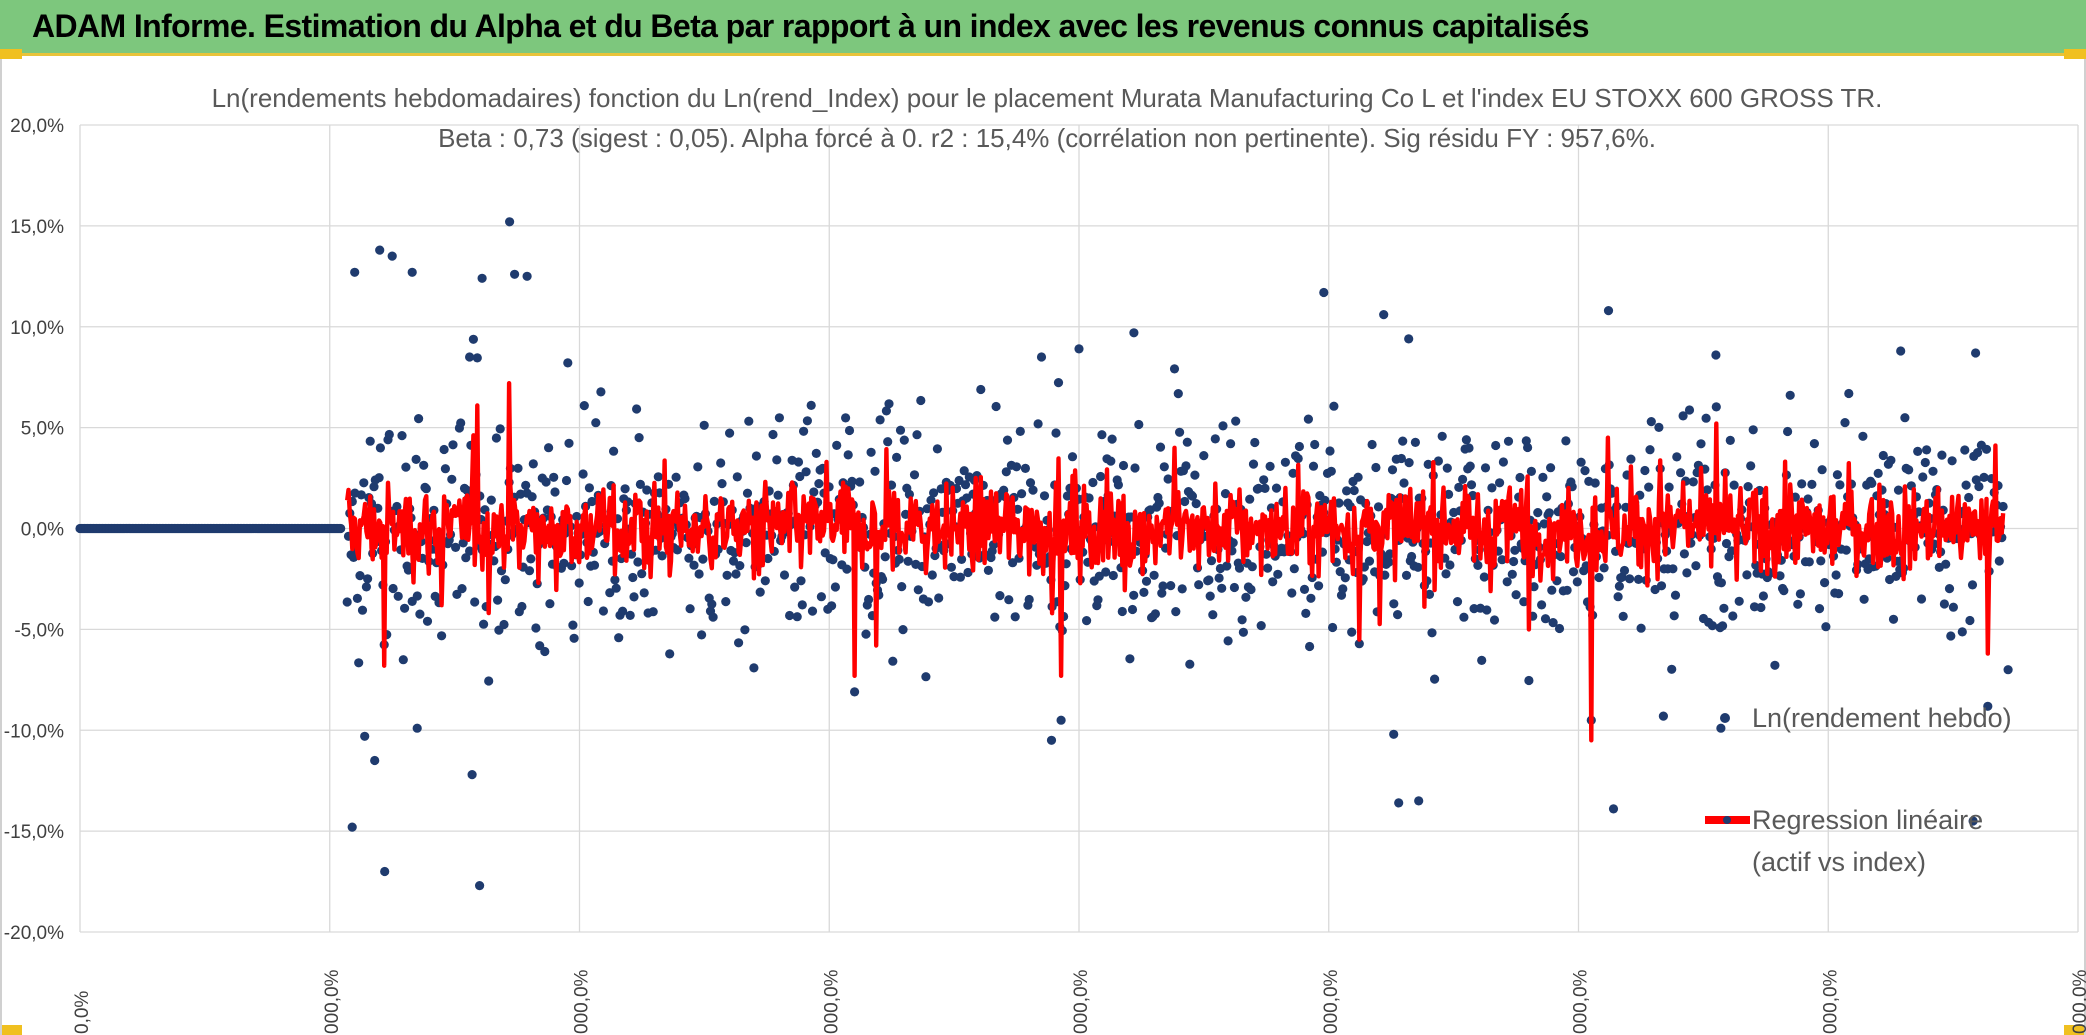 This screenshot has height=1035, width=2086. I want to click on corner-accent-bottom-left, so click(11, 1030).